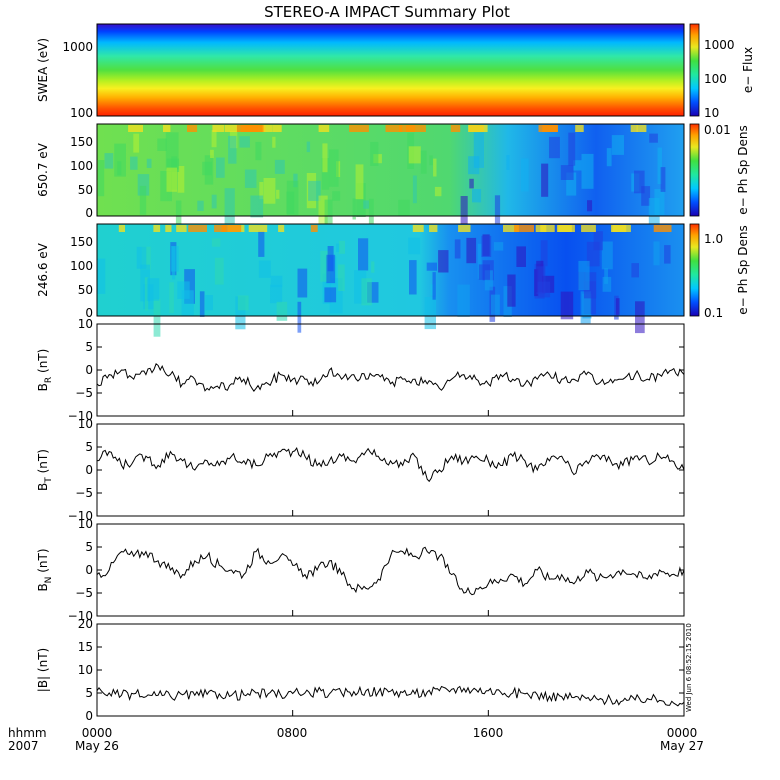 This screenshot has width=780, height=780. Describe the element at coordinates (45, 470) in the screenshot. I see `panel-ylabel: BT (nT)` at that location.